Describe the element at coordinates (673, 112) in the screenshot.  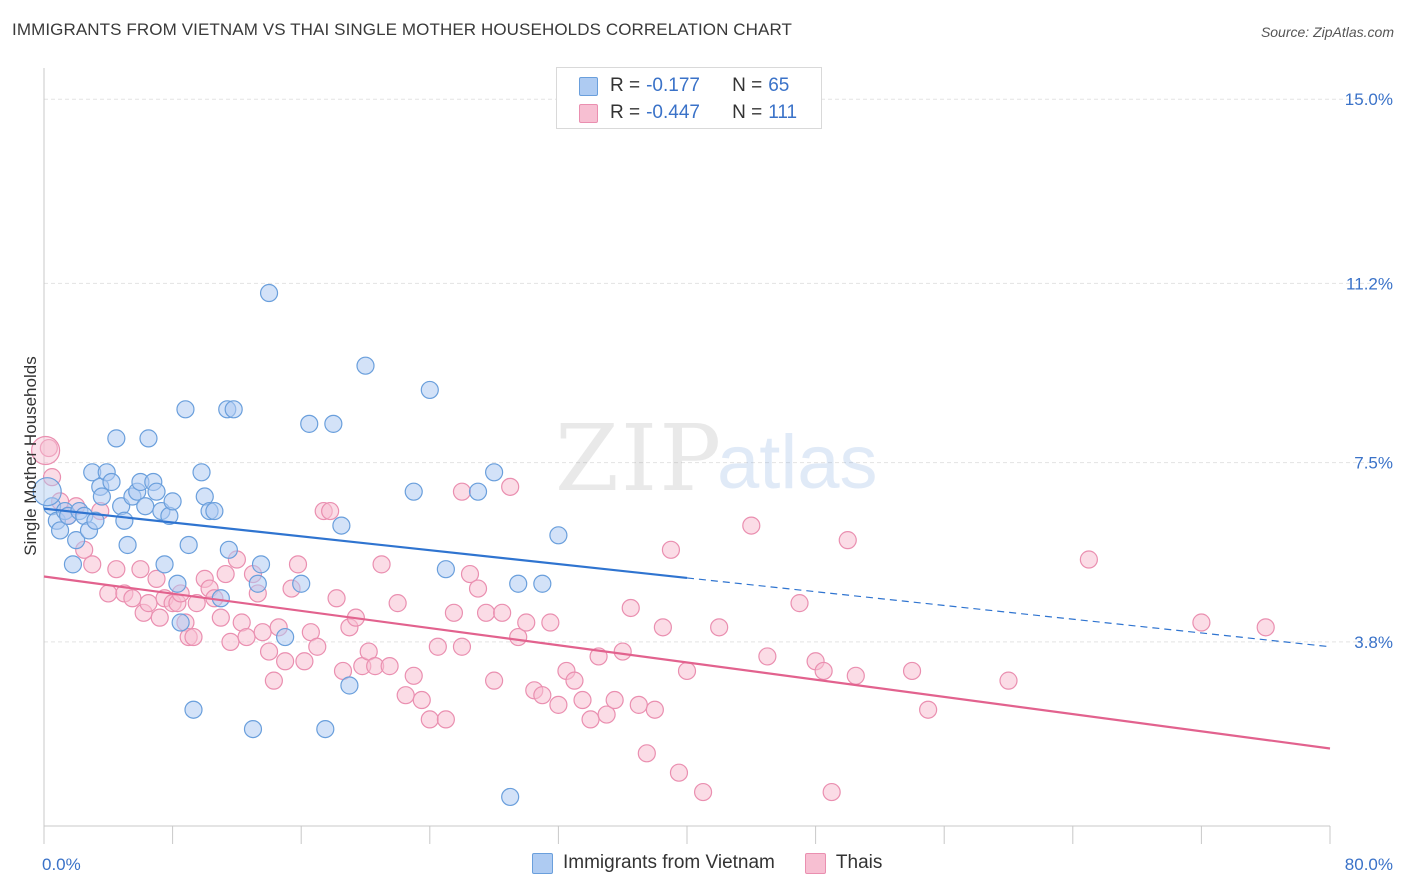
I see `r-value: -0.447` at that location.